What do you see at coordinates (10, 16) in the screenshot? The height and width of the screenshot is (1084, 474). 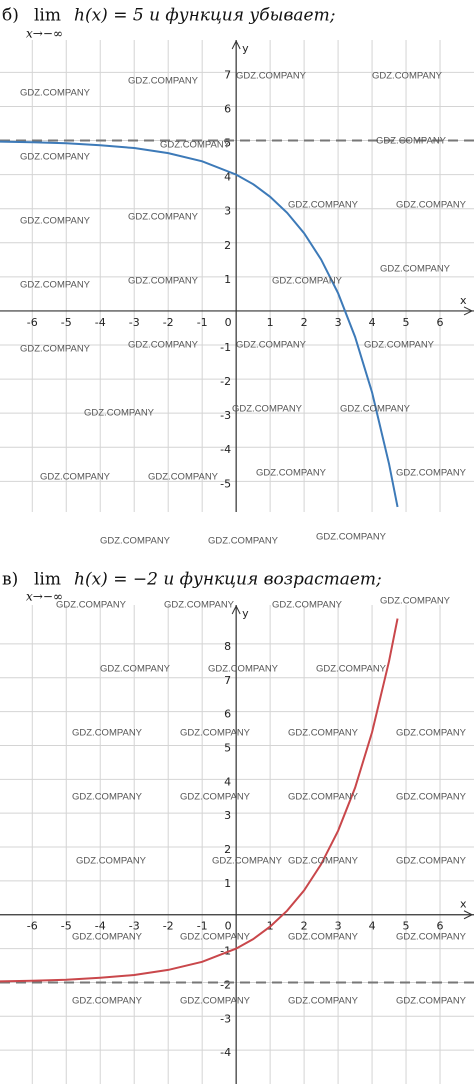 I see `heading-label: б)` at bounding box center [10, 16].